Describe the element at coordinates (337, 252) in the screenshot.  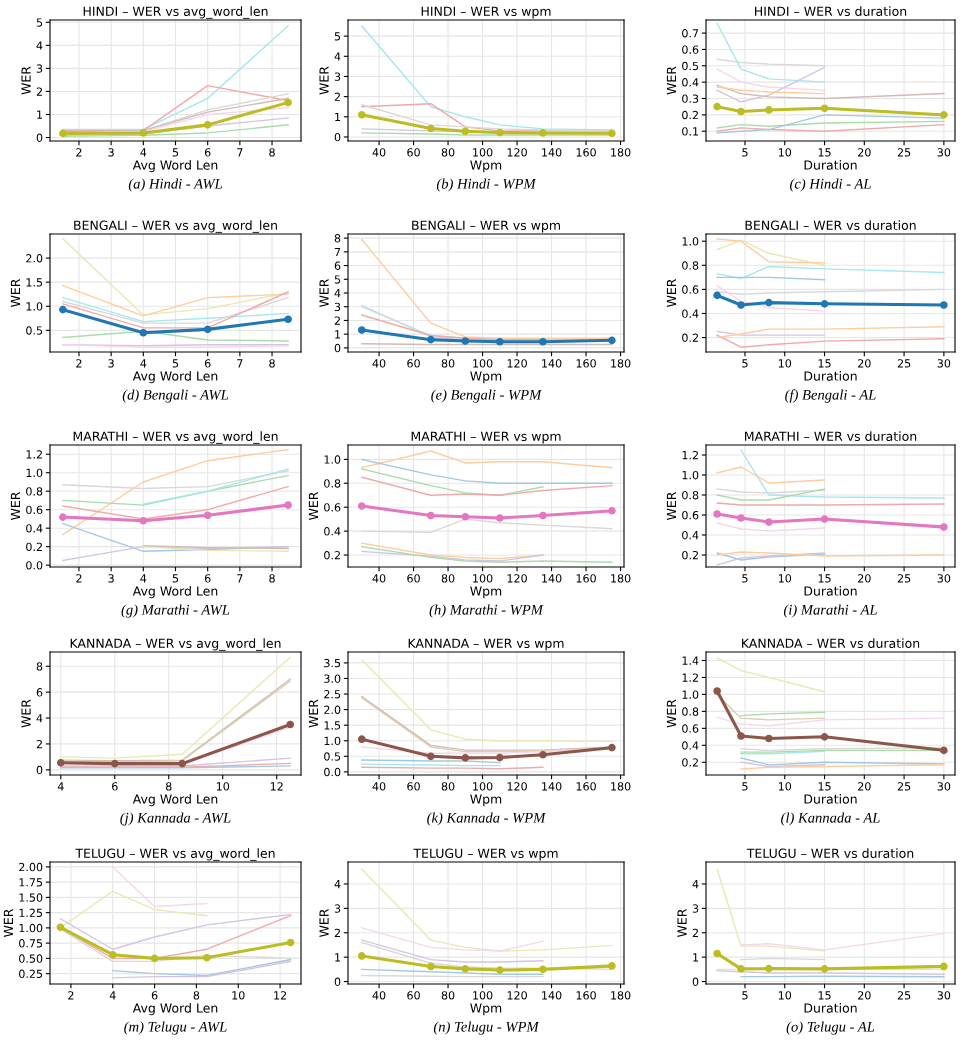
I see `y-tick-label: 7` at that location.